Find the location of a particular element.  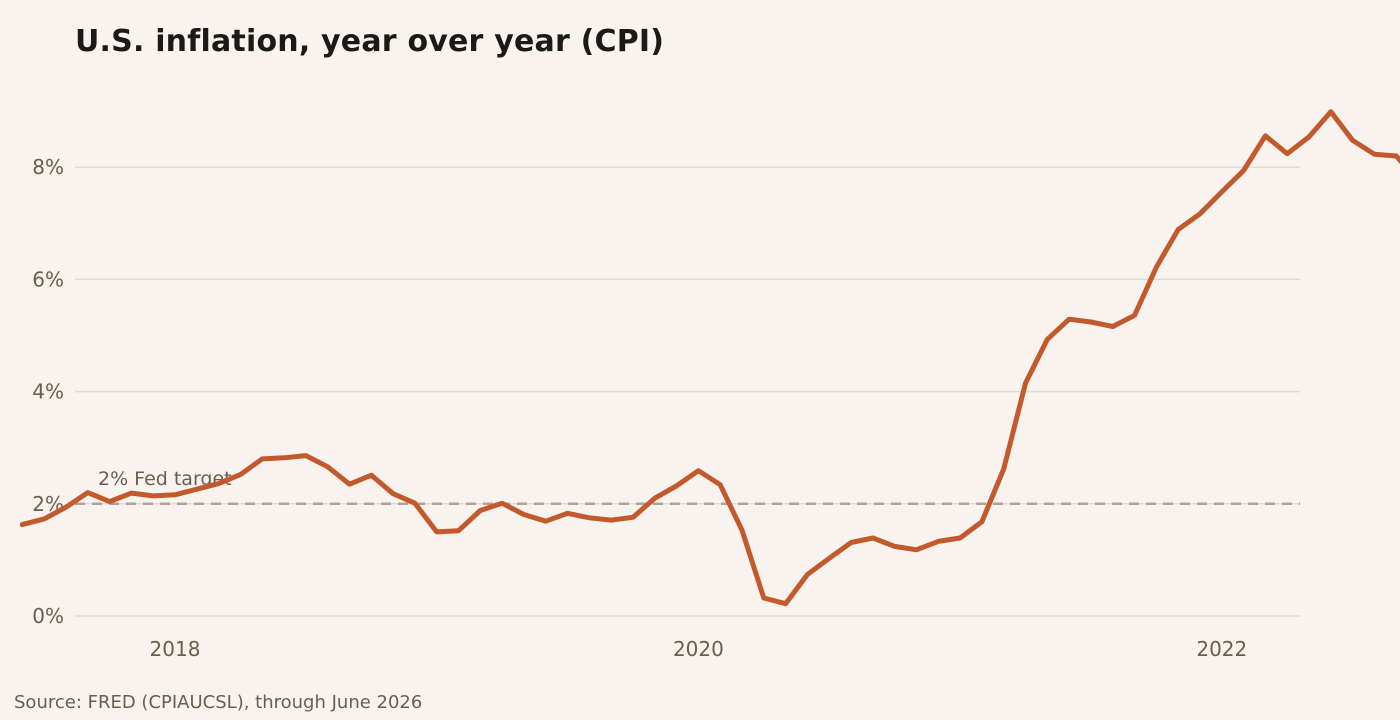

fed-target-label: 2% Fed target is located at coordinates (165, 479).